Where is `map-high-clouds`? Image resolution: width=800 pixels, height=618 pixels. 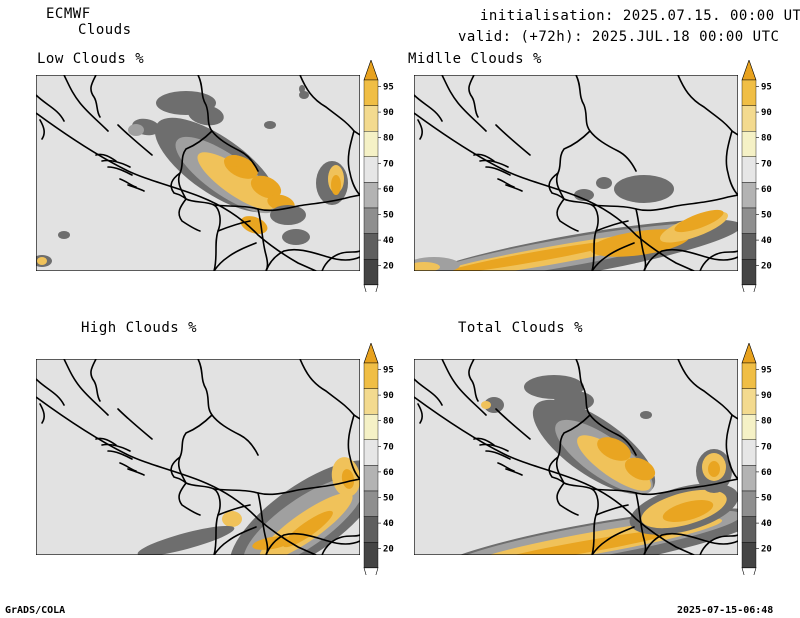
map-high-clouds is located at coordinates (198, 457).